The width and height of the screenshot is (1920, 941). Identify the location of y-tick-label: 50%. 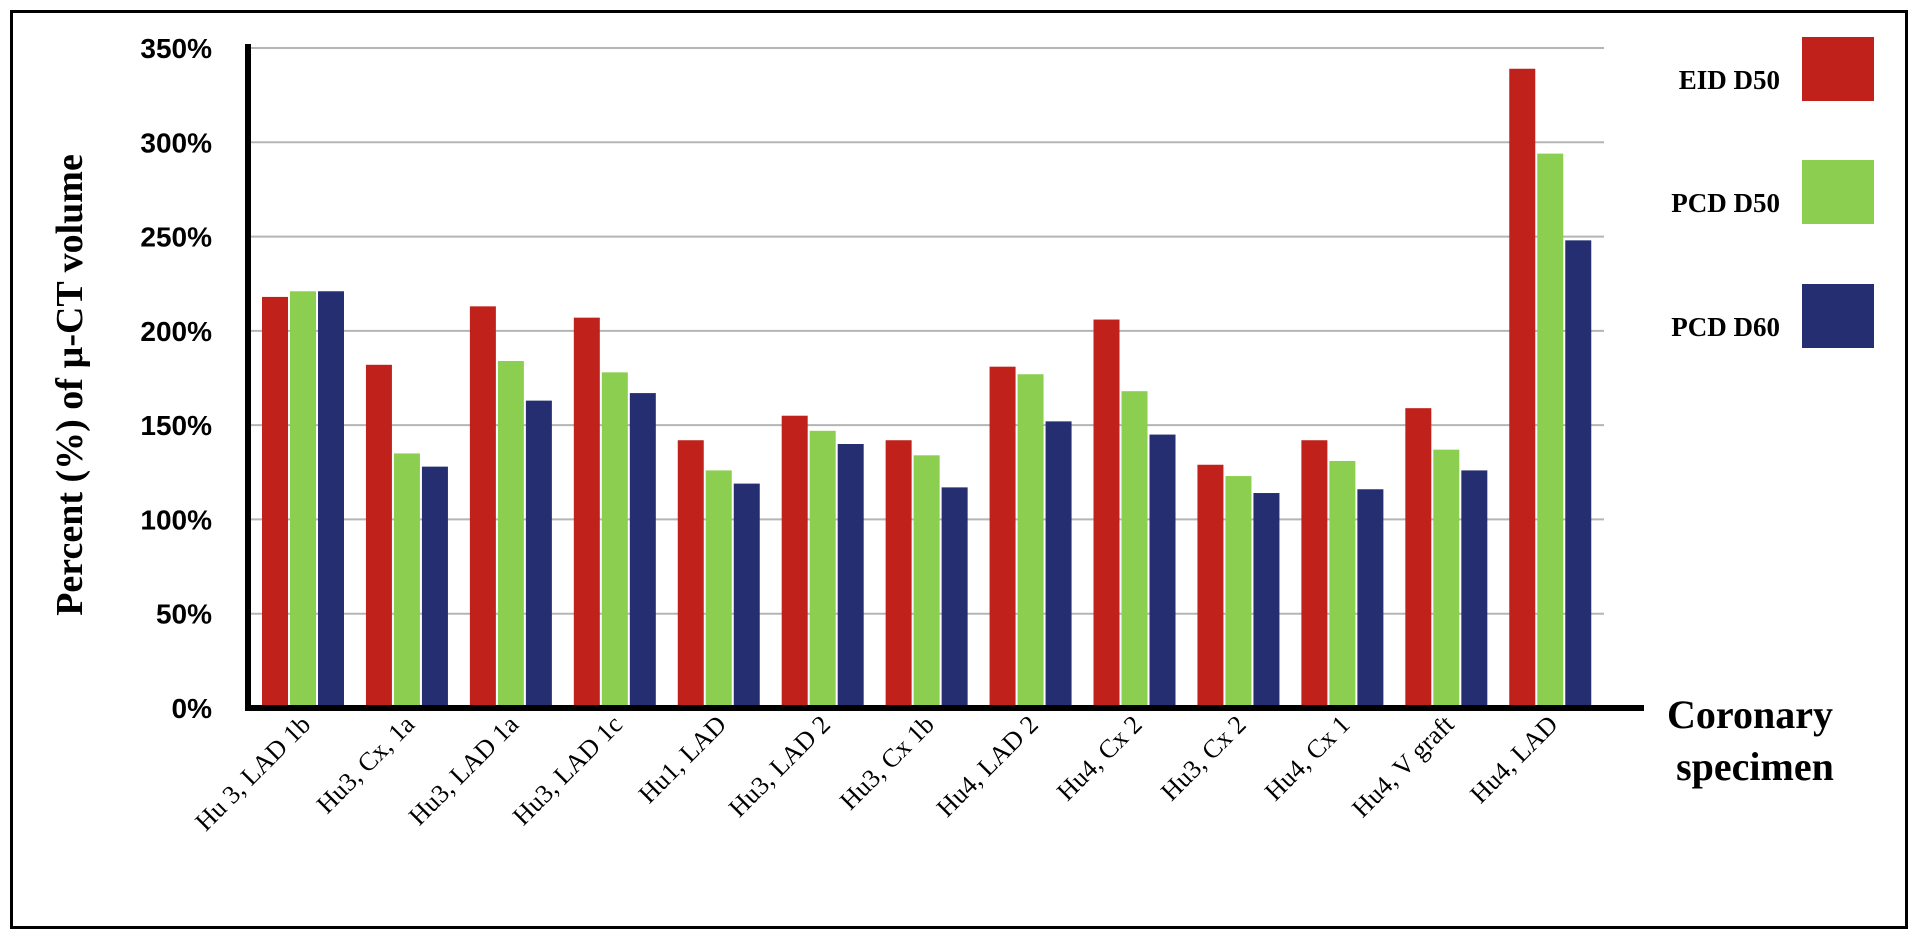
(184, 614).